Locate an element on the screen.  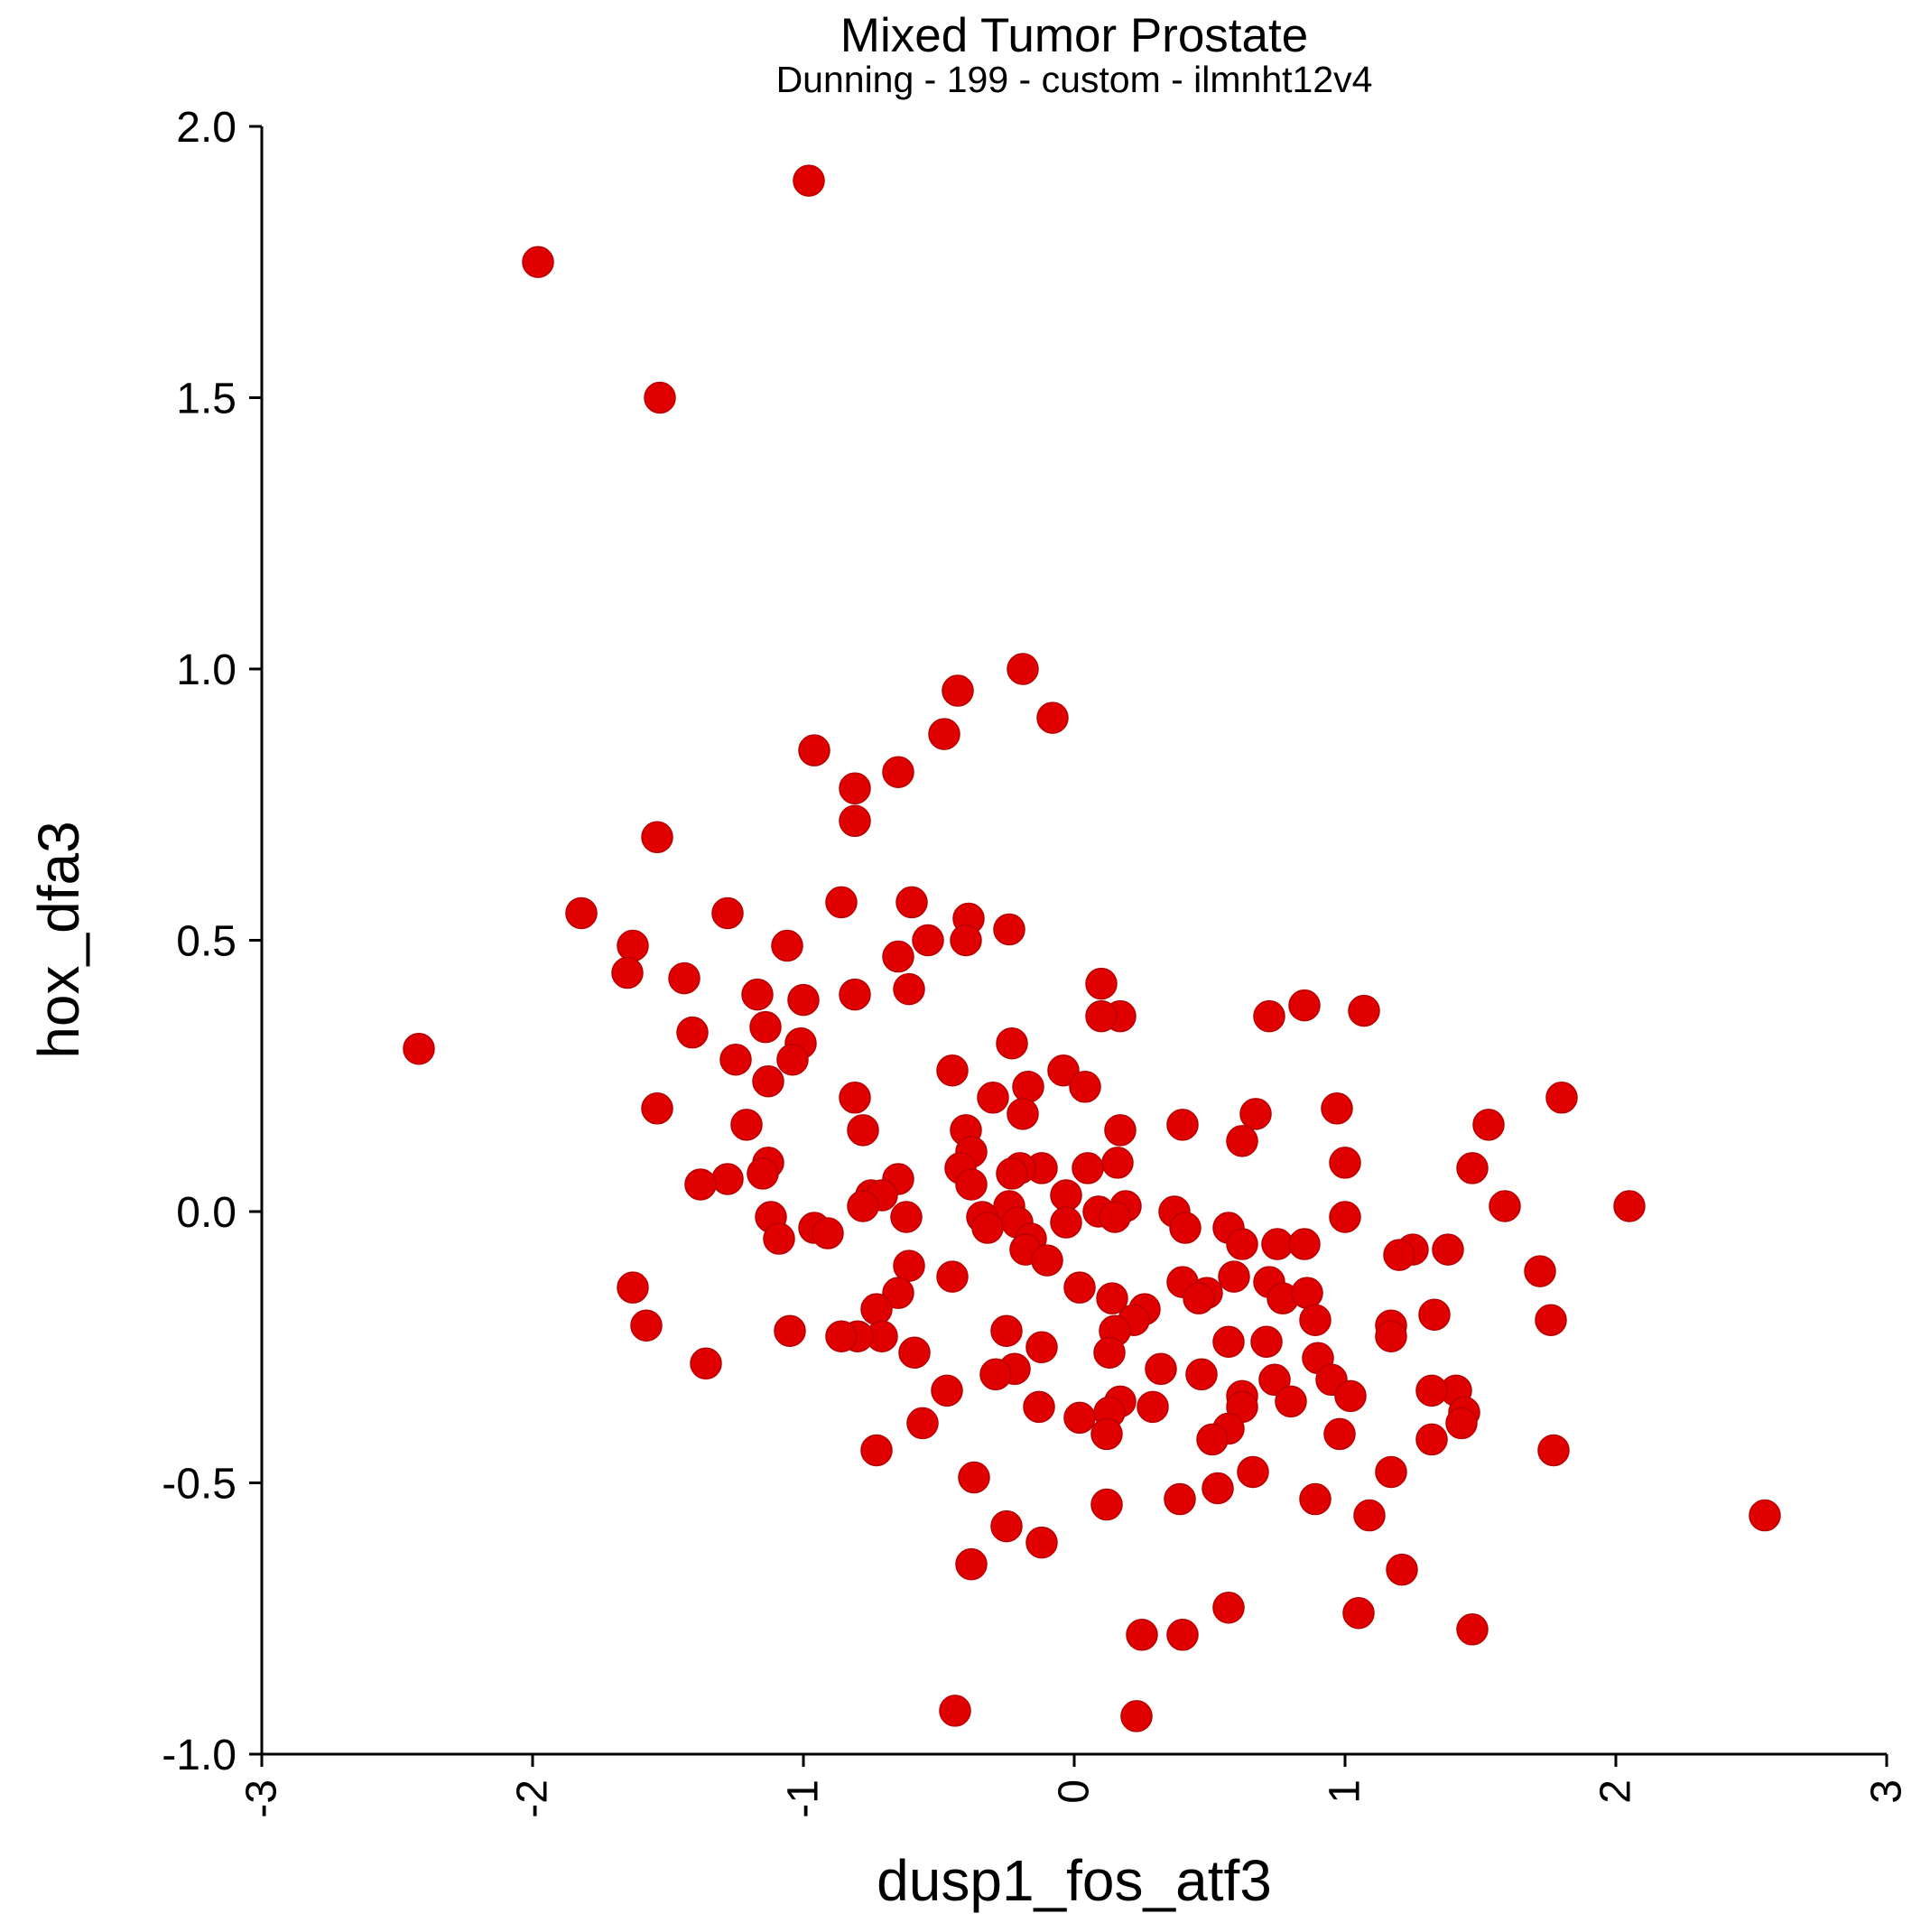
chart-title: Mixed Tumor Prostate is located at coordinates (1074, 35).